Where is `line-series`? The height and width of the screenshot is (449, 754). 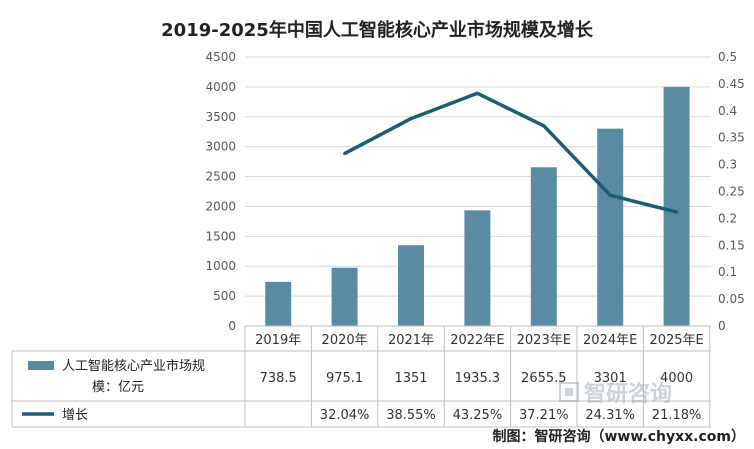 line-series is located at coordinates (511, 152).